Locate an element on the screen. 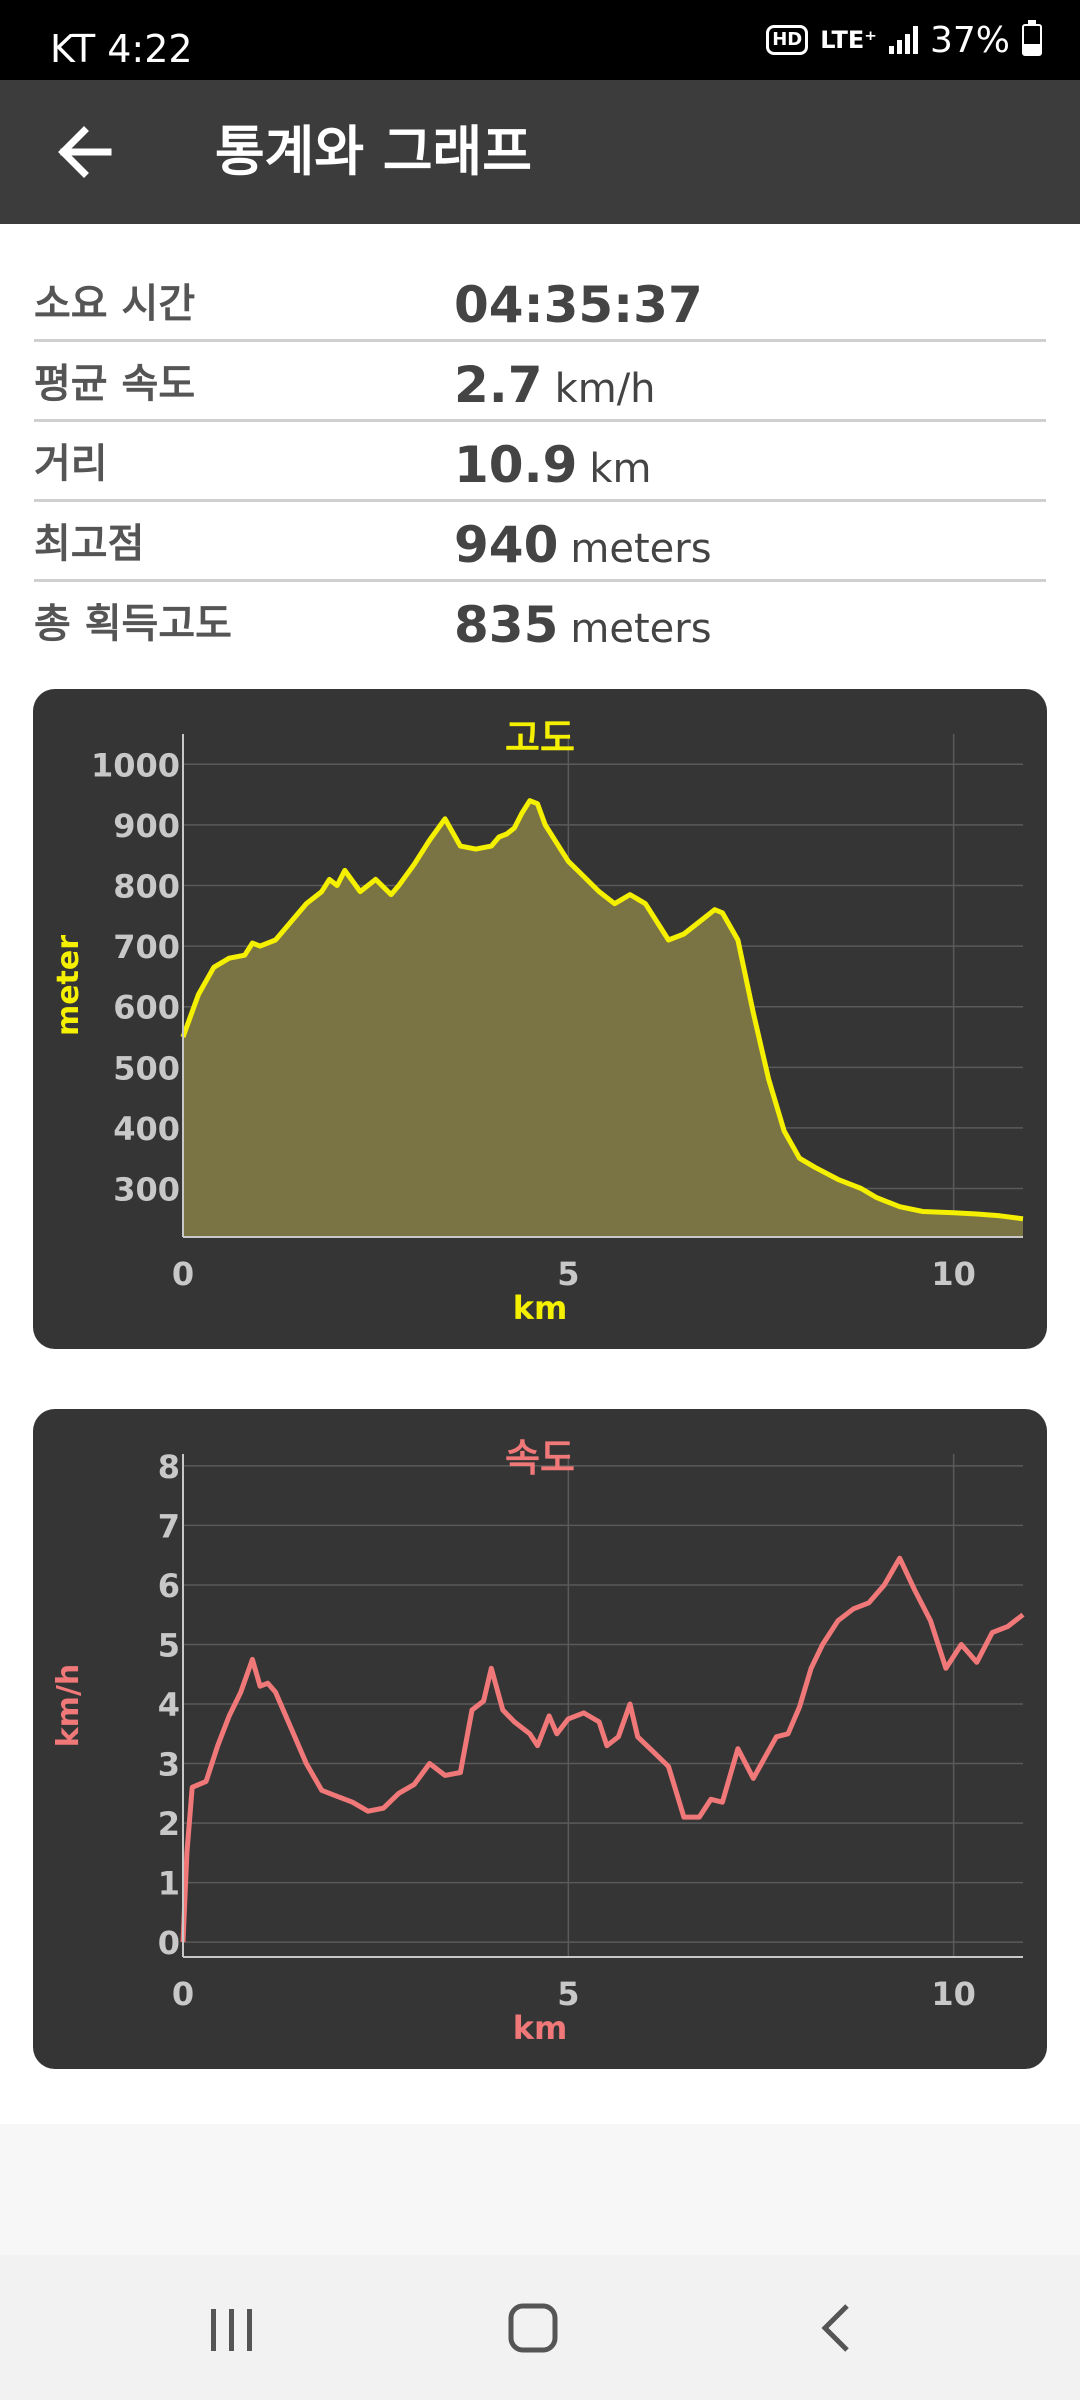  y-tick-label: 300 is located at coordinates (146, 1190).